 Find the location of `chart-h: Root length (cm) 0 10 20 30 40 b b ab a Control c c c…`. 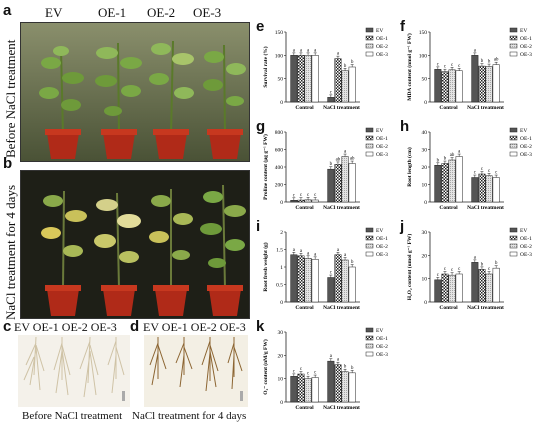

chart-h: Root length (cm) 0 10 20 30 40 b b ab a Control c c c… is located at coordinates (477, 169).